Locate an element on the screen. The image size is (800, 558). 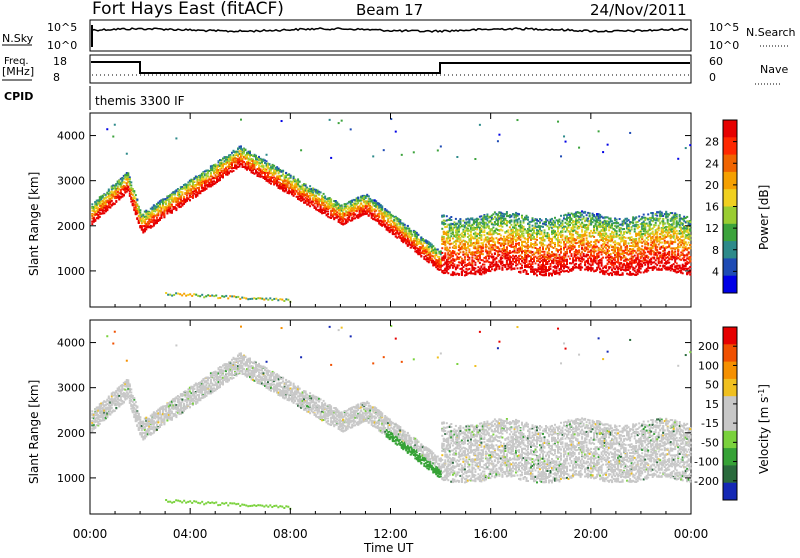
nsearch-label: N.Search is located at coordinates (771, 32).